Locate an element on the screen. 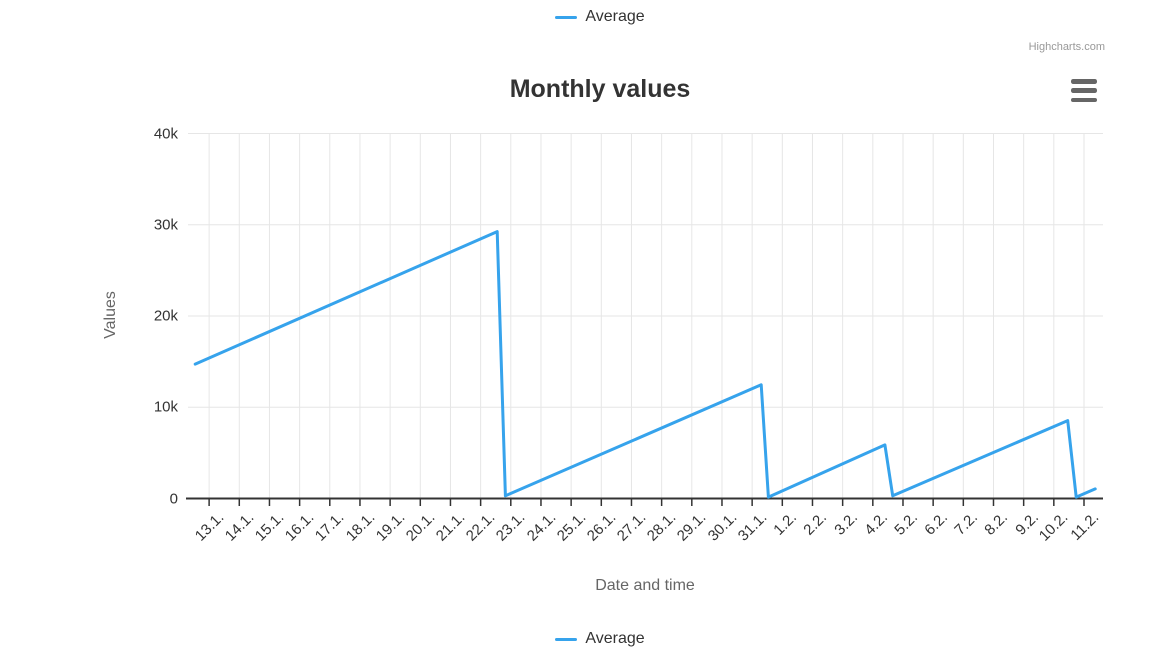  y-axis-label: 20k is located at coordinates (165, 316).